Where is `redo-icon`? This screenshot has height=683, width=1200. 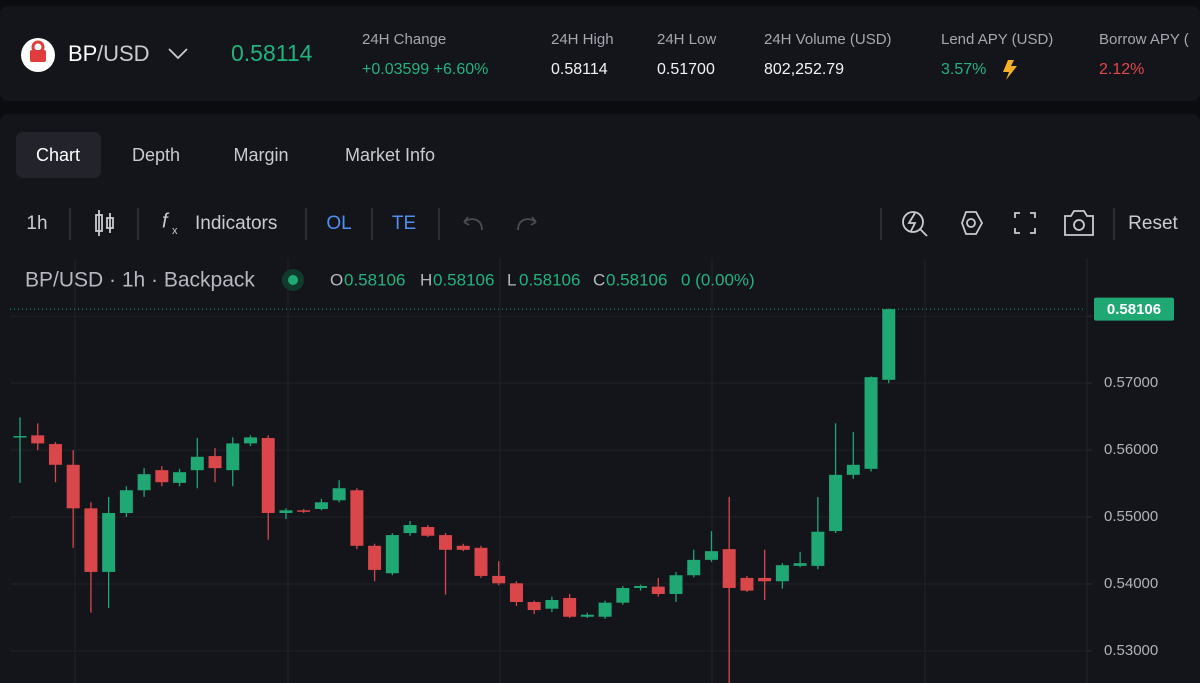
redo-icon is located at coordinates (527, 223).